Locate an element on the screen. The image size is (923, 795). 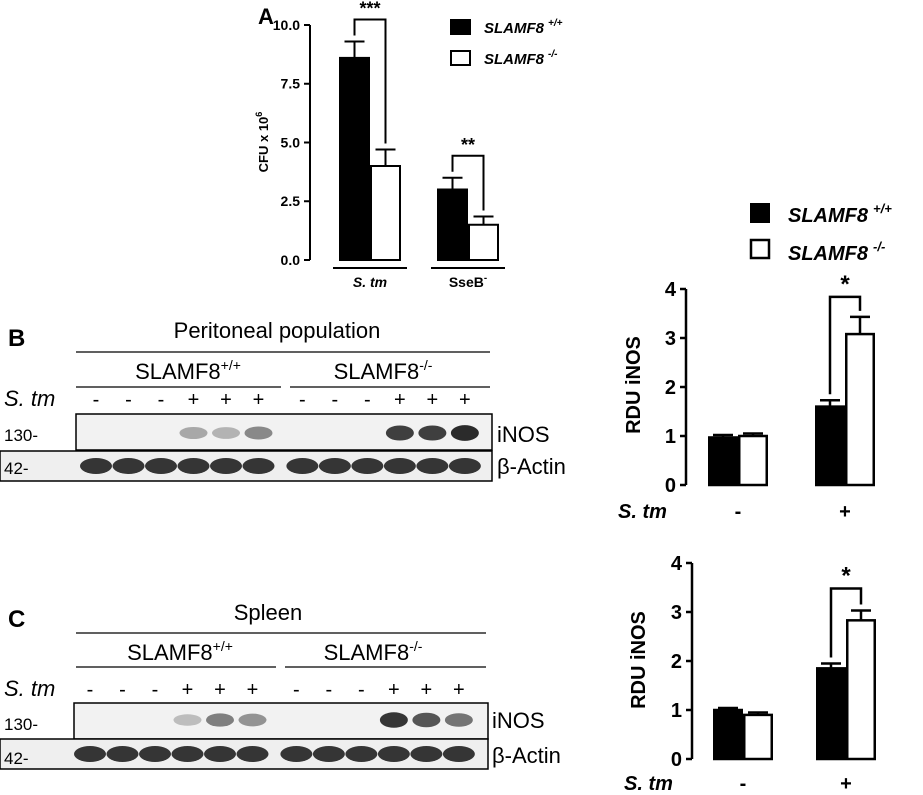
chart-a-ytick-label: 2.5 is located at coordinates (291, 201).